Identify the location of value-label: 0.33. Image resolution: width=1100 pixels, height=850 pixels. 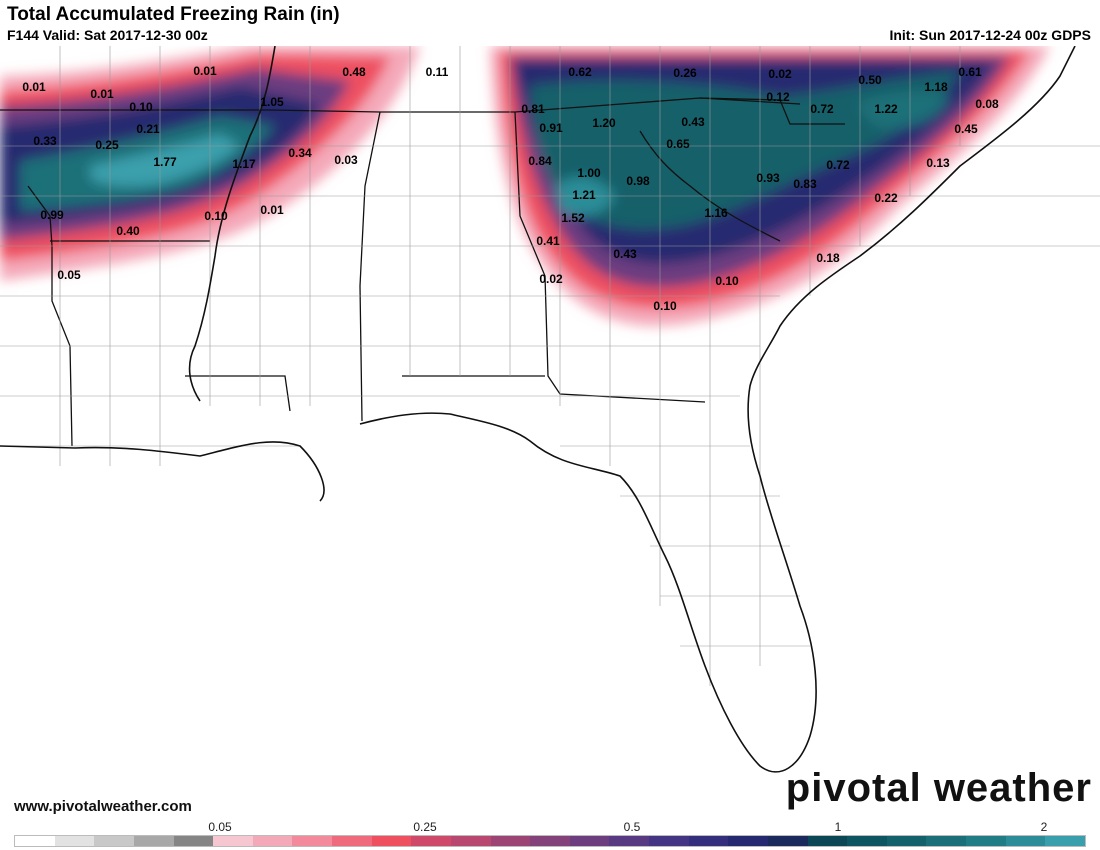
(45, 141).